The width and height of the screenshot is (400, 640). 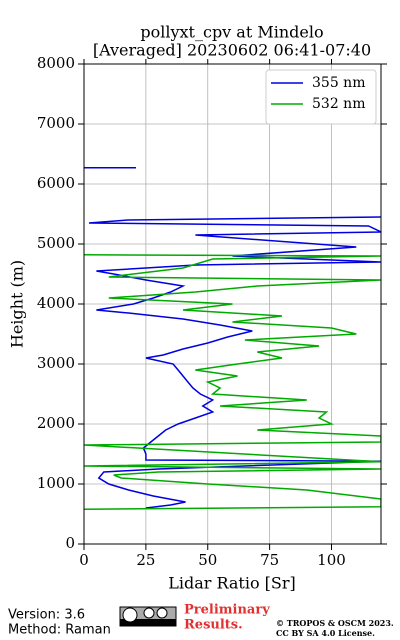 I want to click on legend-label: 355 nm, so click(x=338, y=83).